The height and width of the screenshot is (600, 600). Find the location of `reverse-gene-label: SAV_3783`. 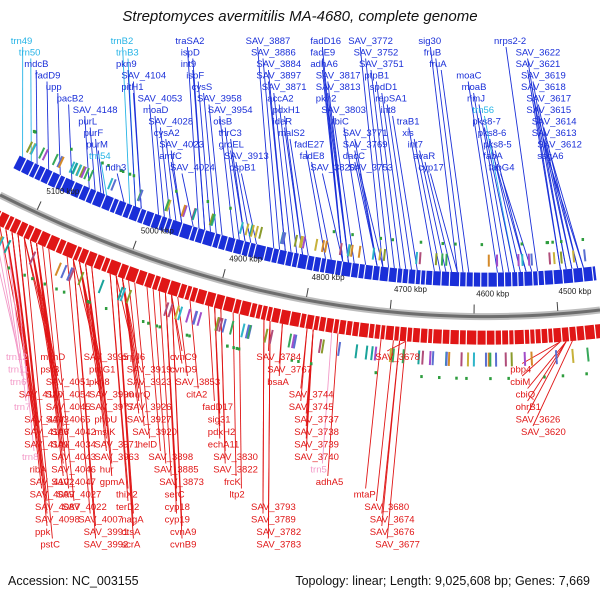

reverse-gene-label: SAV_3783 is located at coordinates (278, 545).